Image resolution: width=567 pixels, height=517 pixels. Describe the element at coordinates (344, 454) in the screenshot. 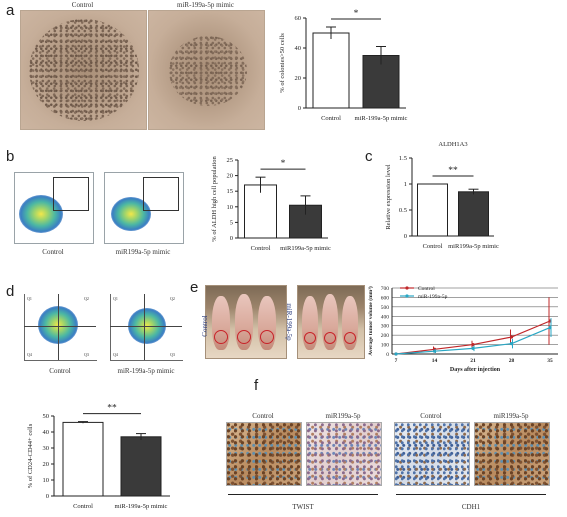

I see `ihc-image-twist-mimic` at that location.